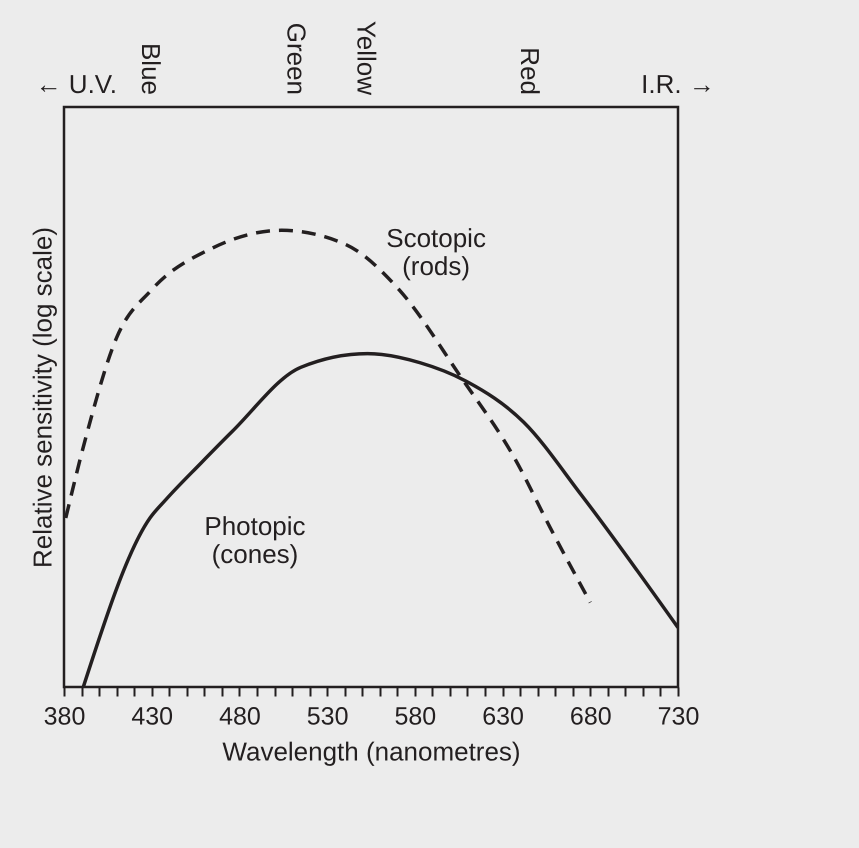 Image resolution: width=859 pixels, height=848 pixels. What do you see at coordinates (371, 751) in the screenshot?
I see `x-axis-title: Wavelength (nanometres)` at bounding box center [371, 751].